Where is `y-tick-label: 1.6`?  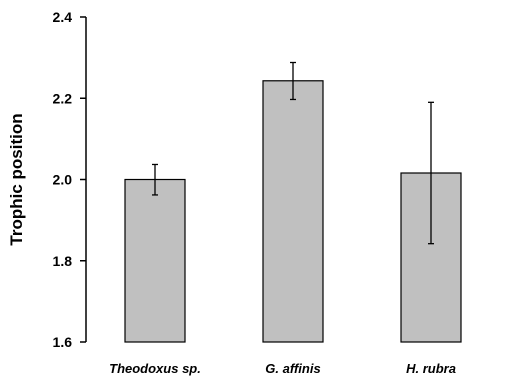
y-tick-label: 1.6 is located at coordinates (63, 342).